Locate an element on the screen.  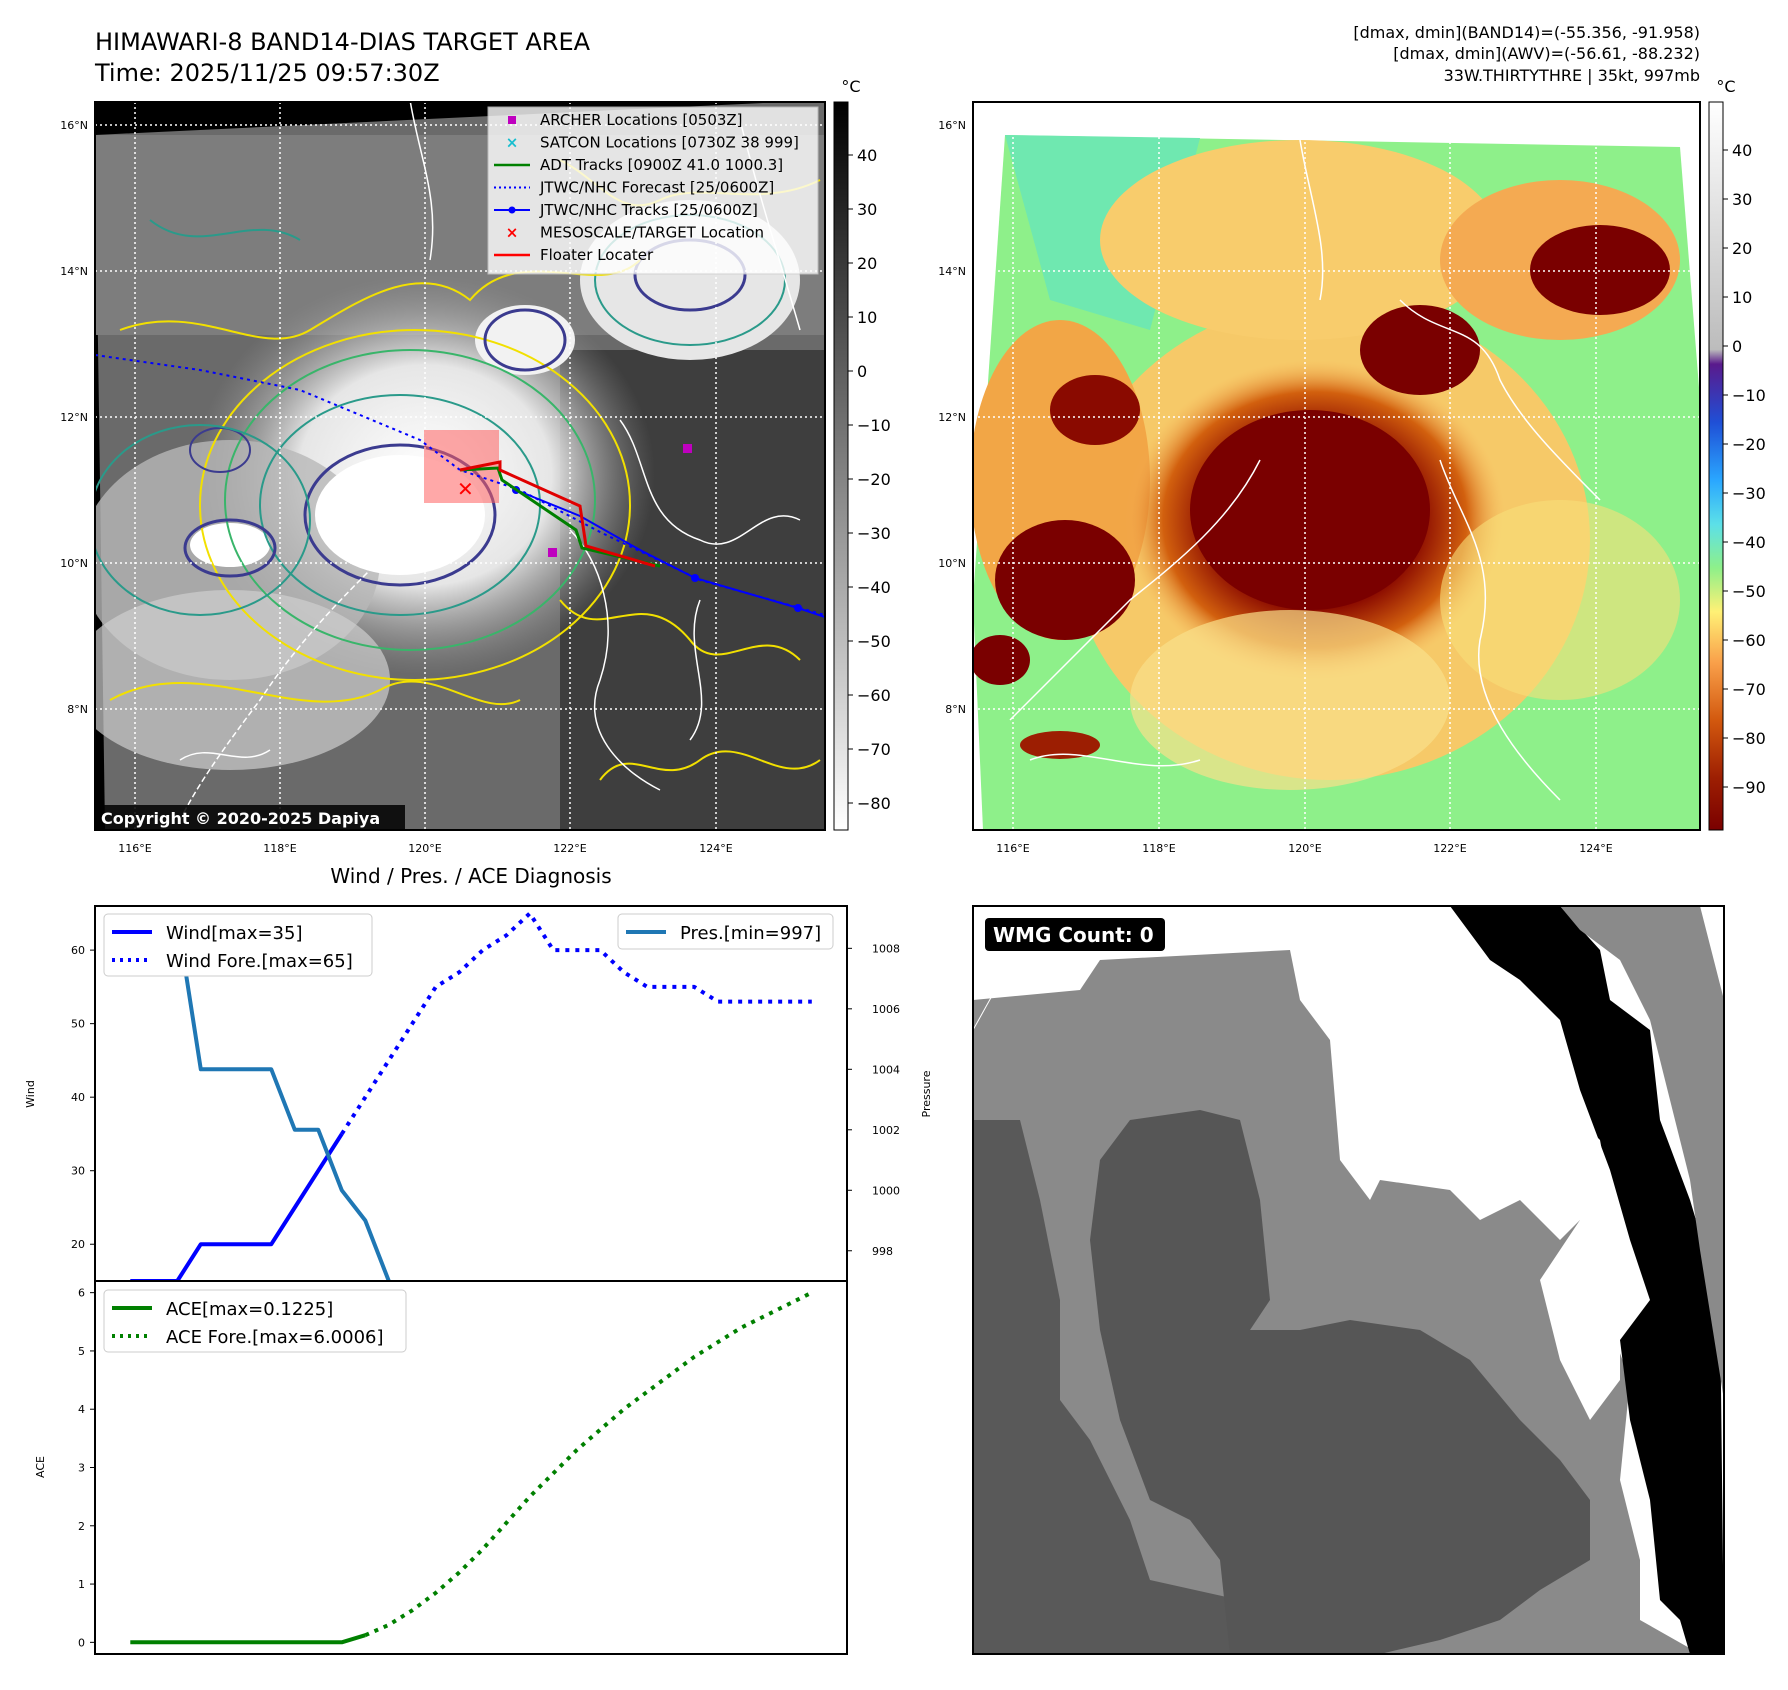
lon-label-124-right: 124°E is located at coordinates (1595, 848).